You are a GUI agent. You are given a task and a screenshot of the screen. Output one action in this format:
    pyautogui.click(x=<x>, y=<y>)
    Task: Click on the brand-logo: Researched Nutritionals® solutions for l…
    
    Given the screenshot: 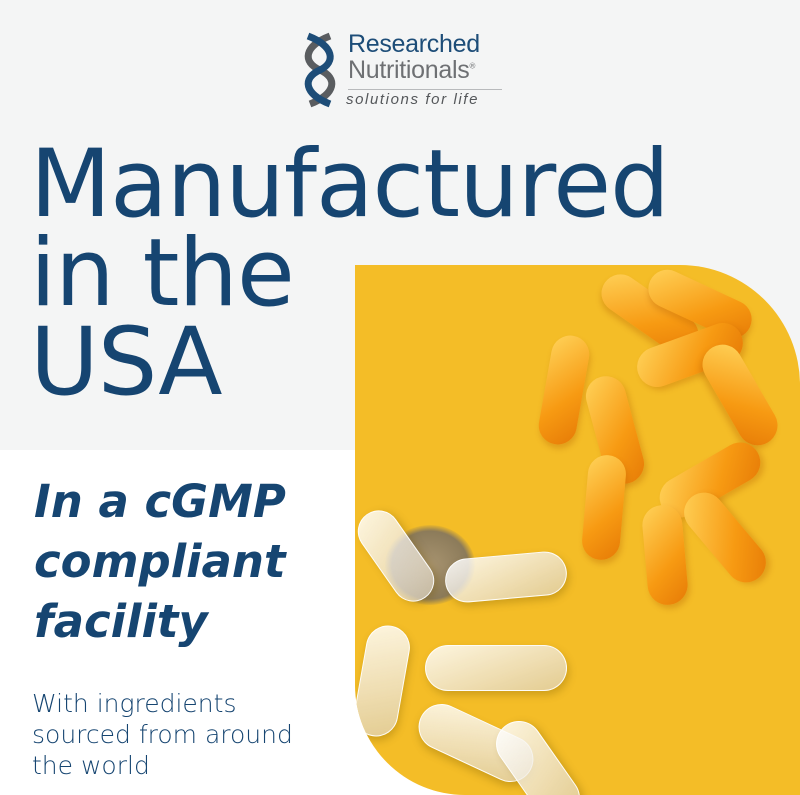 What is the action you would take?
    pyautogui.click(x=401, y=70)
    